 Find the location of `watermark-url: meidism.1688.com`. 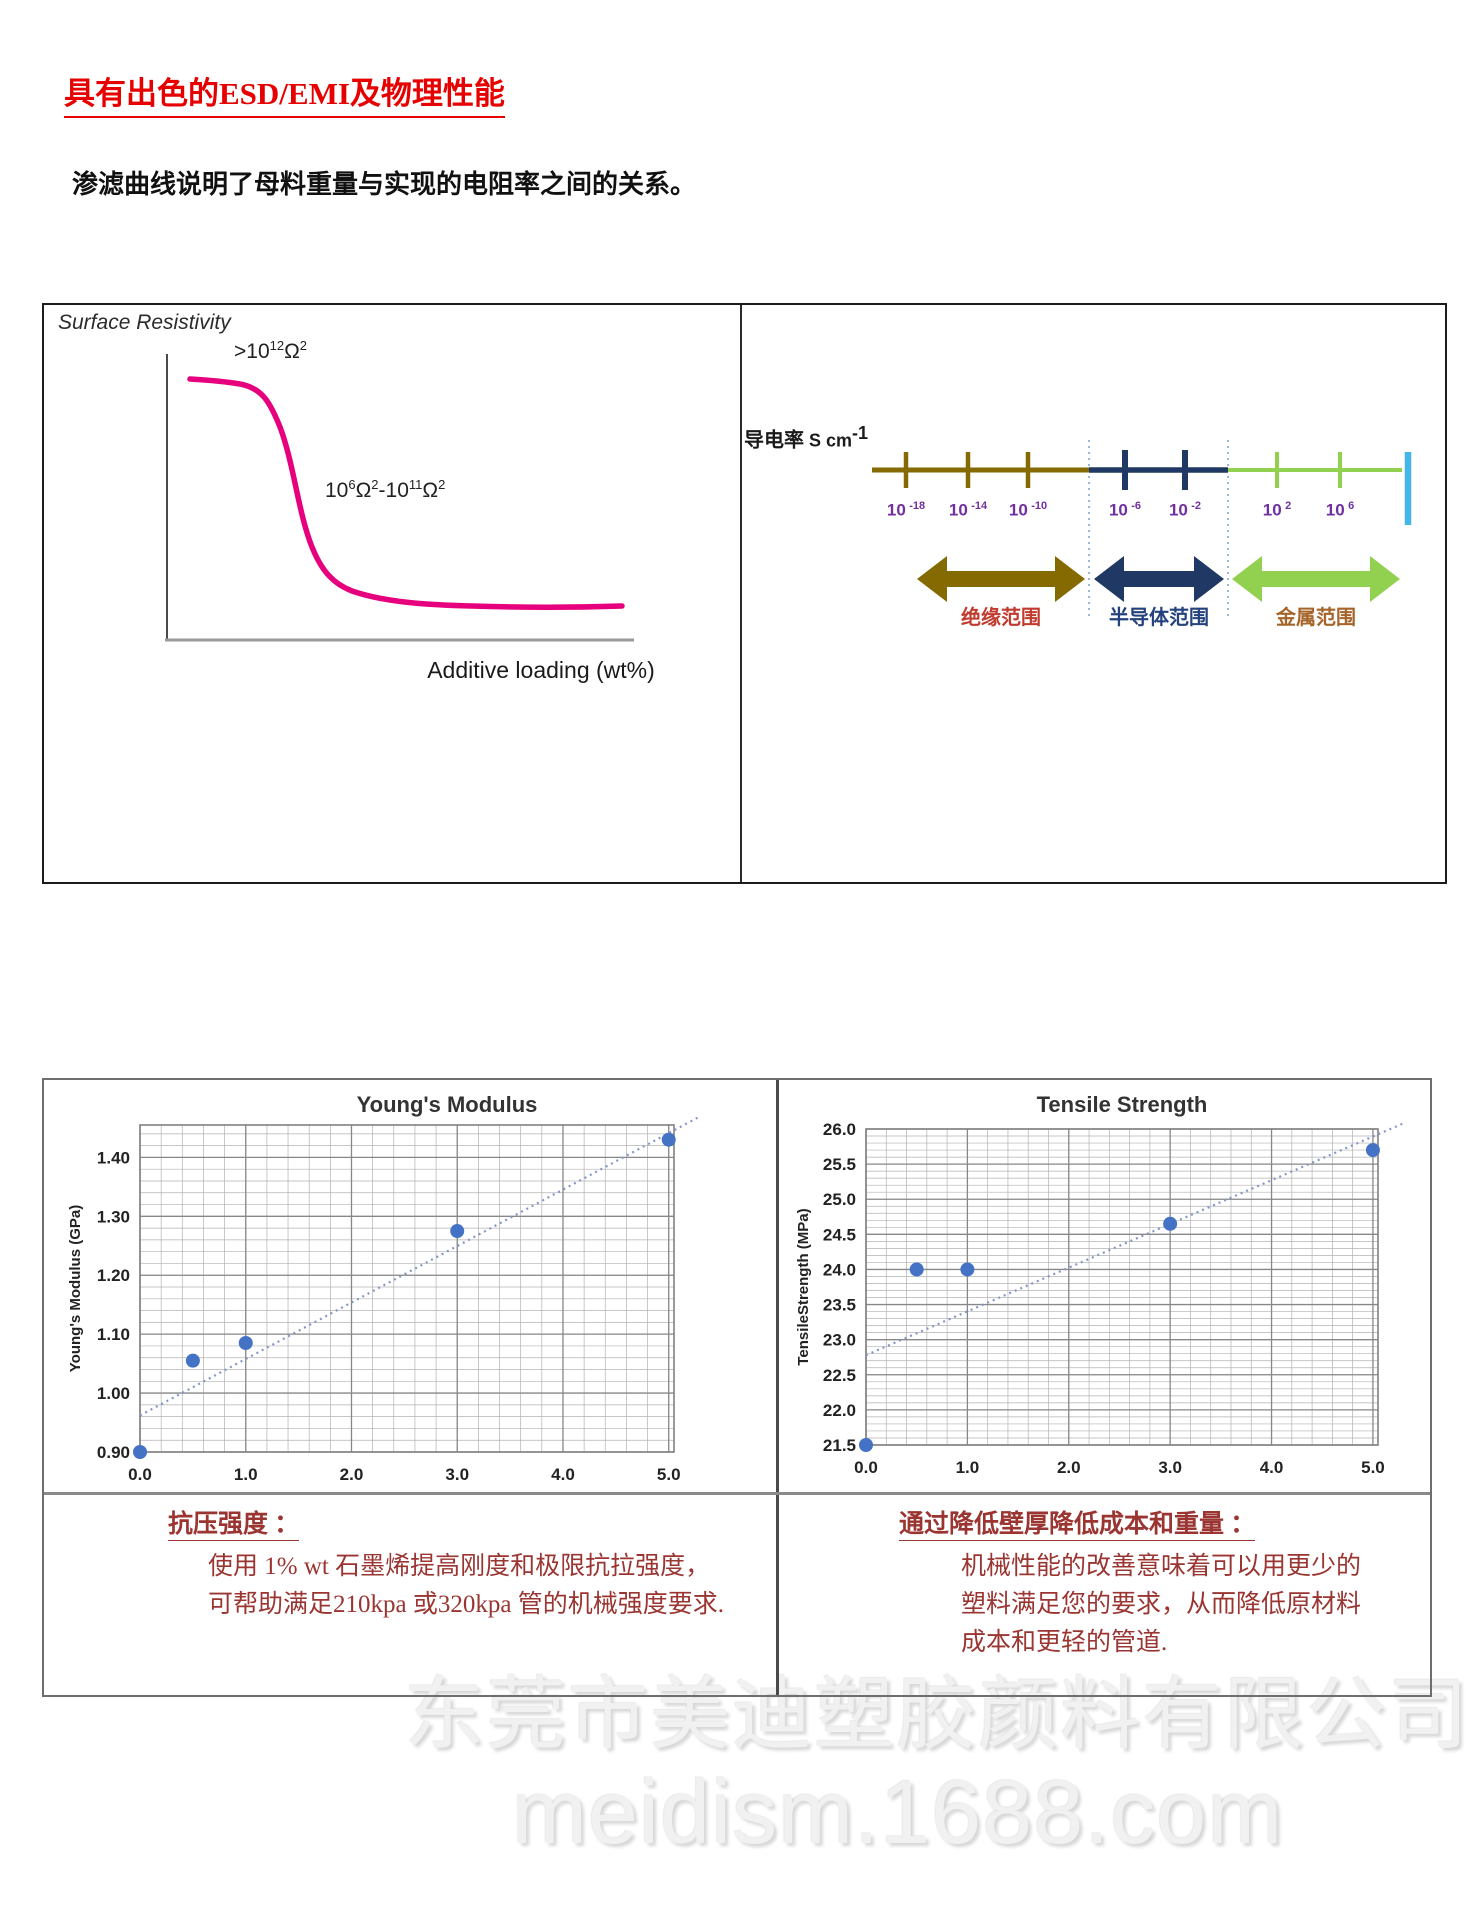

watermark-url: meidism.1688.com is located at coordinates (898, 1813).